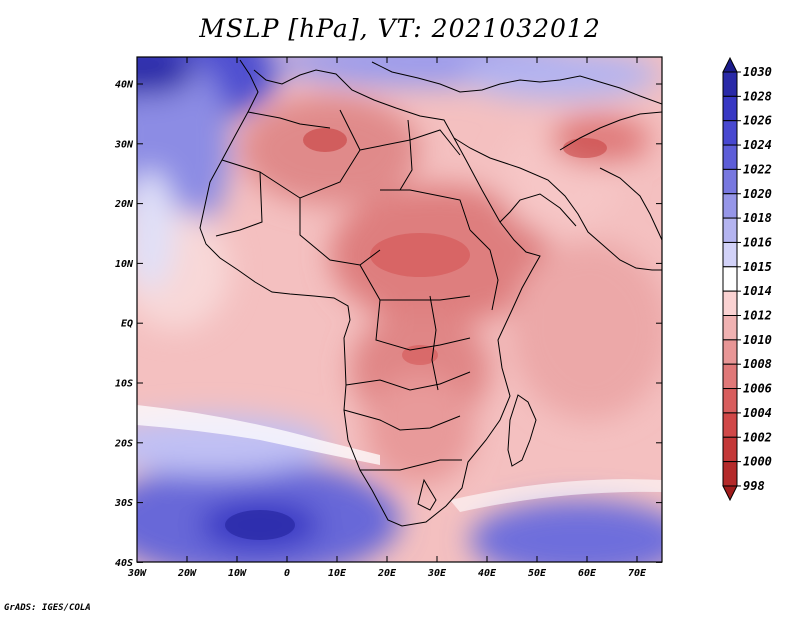 Image resolution: width=800 pixels, height=618 pixels. I want to click on lon-tick-label: 30W, so click(137, 573).